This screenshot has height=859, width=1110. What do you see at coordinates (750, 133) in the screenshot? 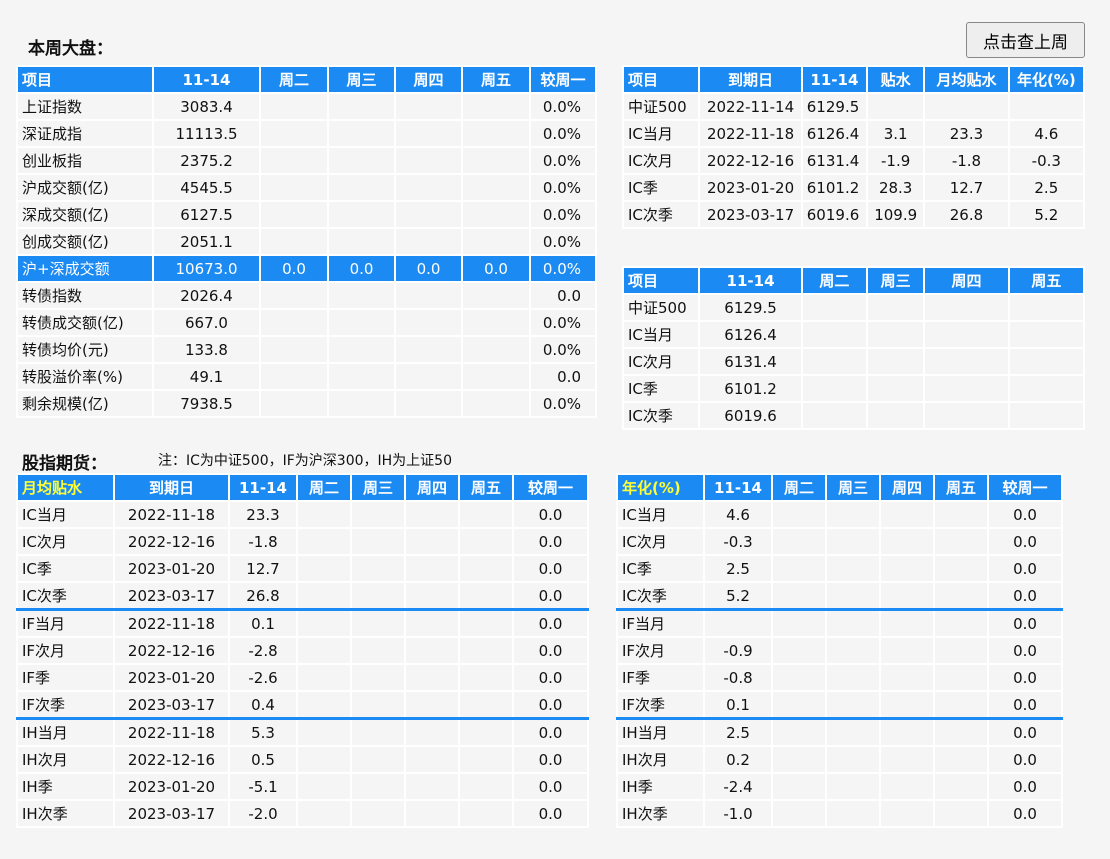
I see `cell-value: 2022-11-18` at bounding box center [750, 133].